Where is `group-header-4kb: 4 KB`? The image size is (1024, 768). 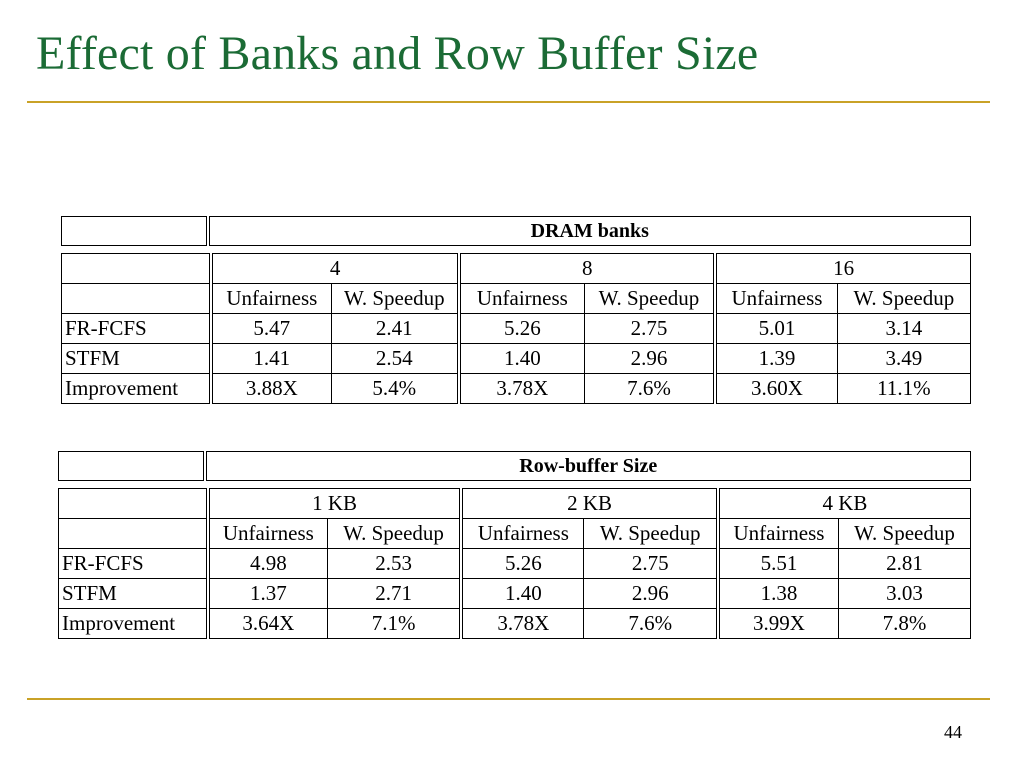 group-header-4kb: 4 KB is located at coordinates (843, 503).